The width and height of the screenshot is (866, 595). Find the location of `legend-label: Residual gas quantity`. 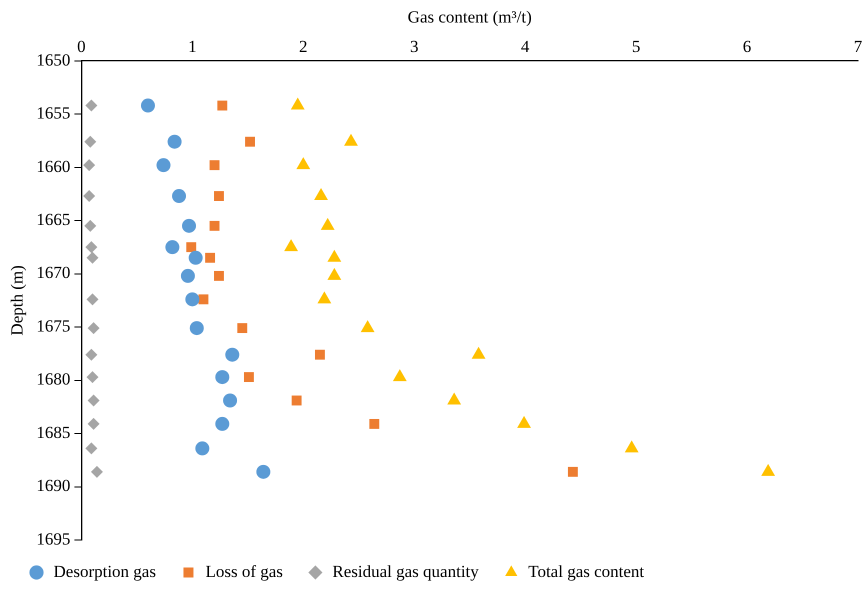

legend-label: Residual gas quantity is located at coordinates (406, 571).